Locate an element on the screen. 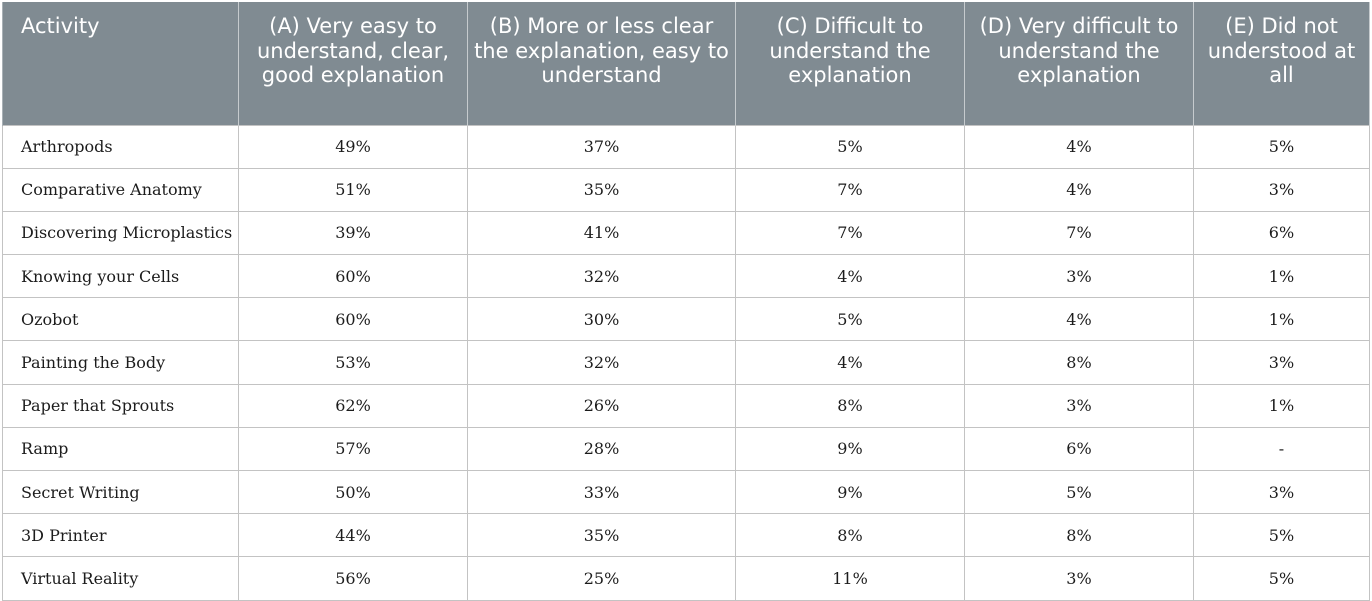 The image size is (1372, 601). cell-activity: Ramp is located at coordinates (120, 449).